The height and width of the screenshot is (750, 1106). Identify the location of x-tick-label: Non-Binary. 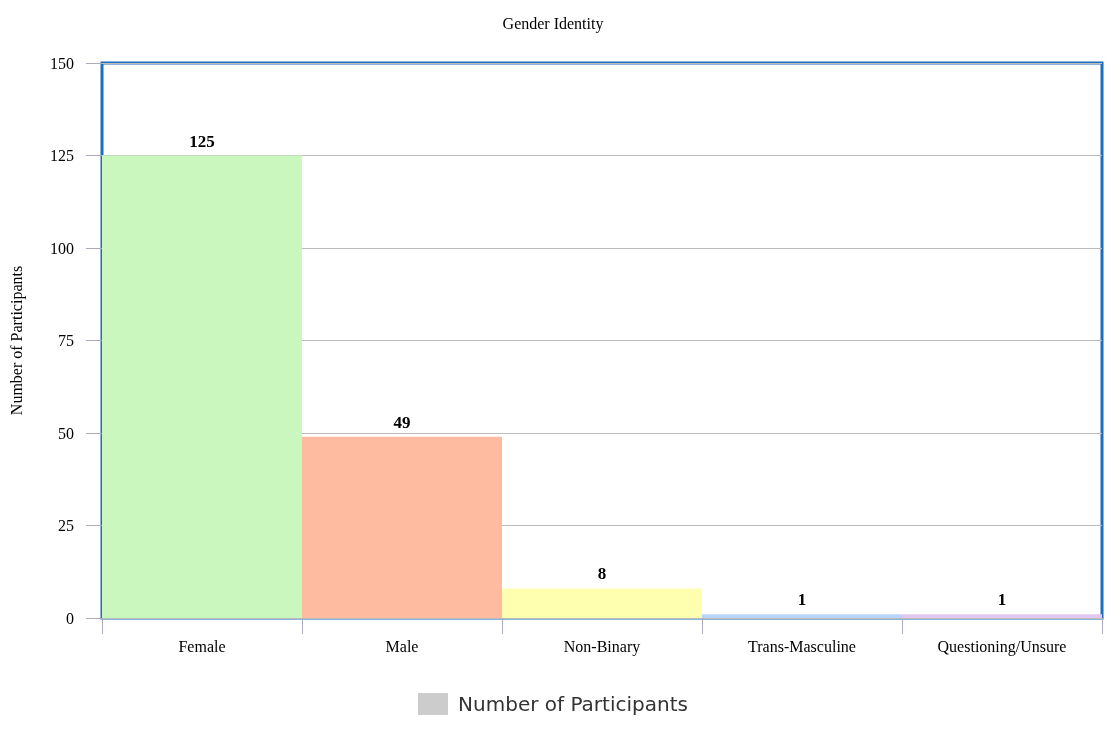
(602, 646).